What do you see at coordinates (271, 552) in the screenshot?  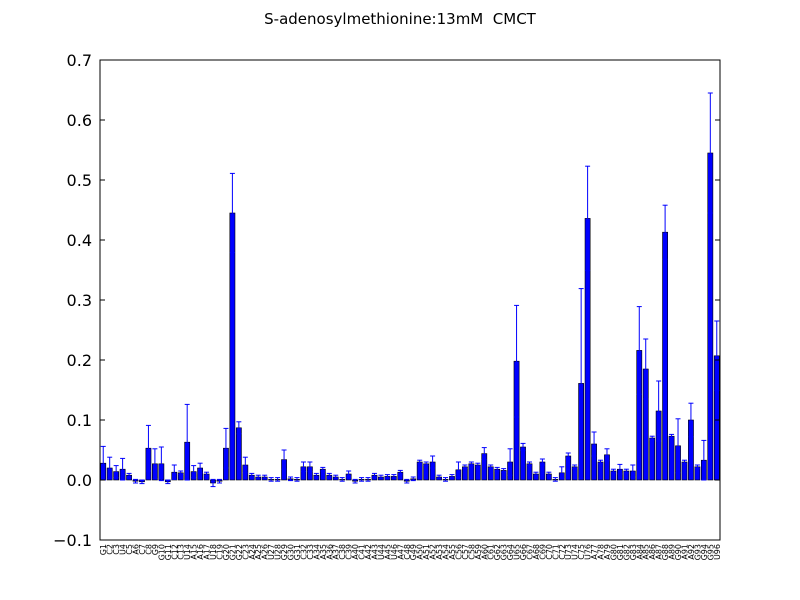 I see `x-tick-label: U27` at bounding box center [271, 552].